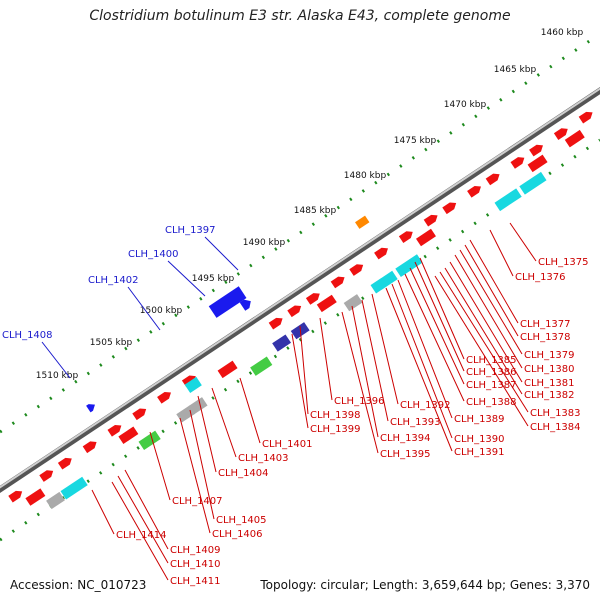  Describe the element at coordinates (190, 230) in the screenshot. I see `gene-label-highlight: CLH_1397` at that location.